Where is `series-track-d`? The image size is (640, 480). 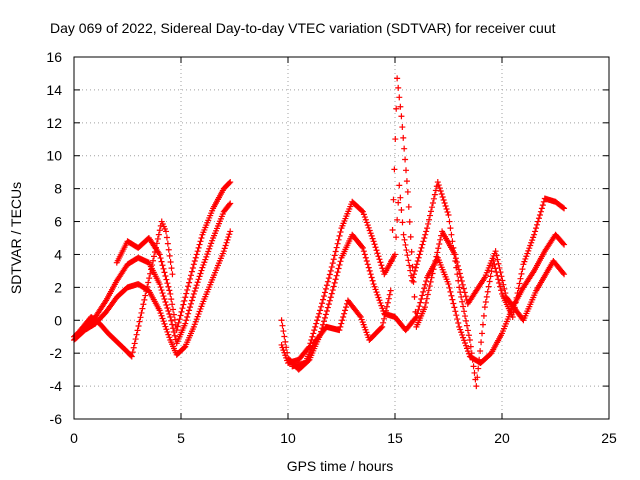 series-track-d is located at coordinates (126, 289).